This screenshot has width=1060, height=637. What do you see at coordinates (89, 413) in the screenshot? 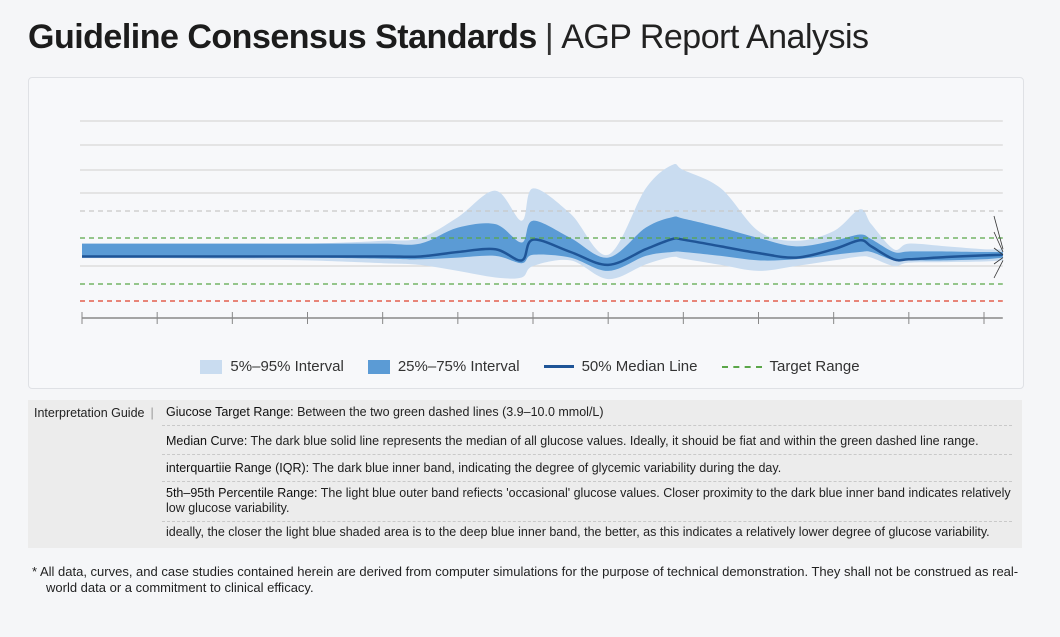
I see `guide-label-text: Interpretation Guide` at bounding box center [89, 413].